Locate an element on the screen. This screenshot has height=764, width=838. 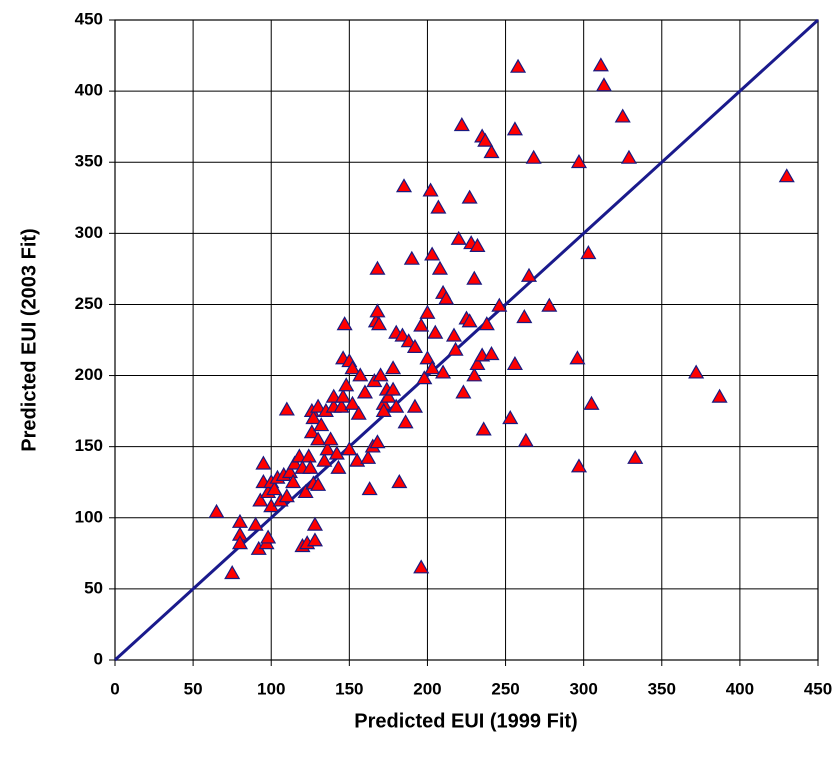
y-tick-label: 250 is located at coordinates (89, 303).